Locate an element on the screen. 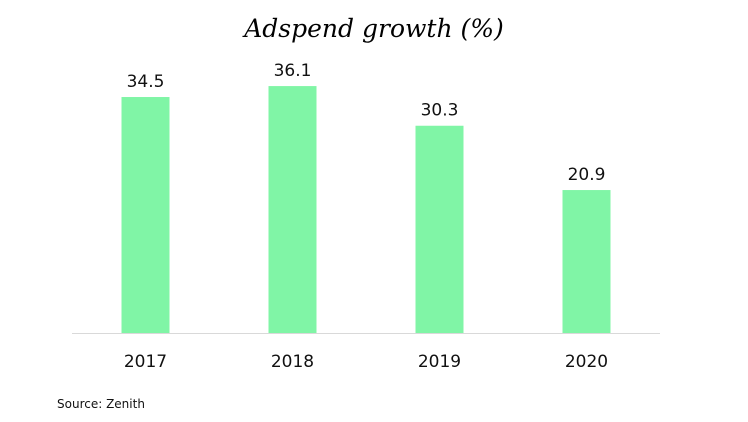 The width and height of the screenshot is (748, 422). data-label: 30.3 is located at coordinates (440, 111).